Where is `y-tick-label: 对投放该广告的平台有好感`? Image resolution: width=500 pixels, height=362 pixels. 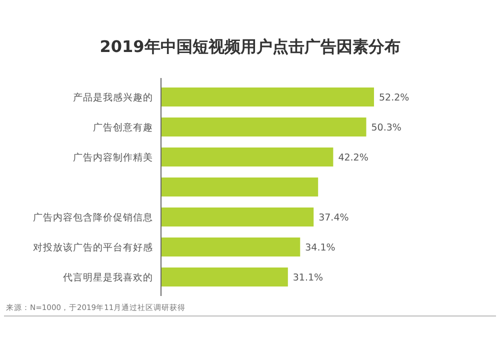 y-tick-label: 对投放该广告的平台有好感 is located at coordinates (93, 248).